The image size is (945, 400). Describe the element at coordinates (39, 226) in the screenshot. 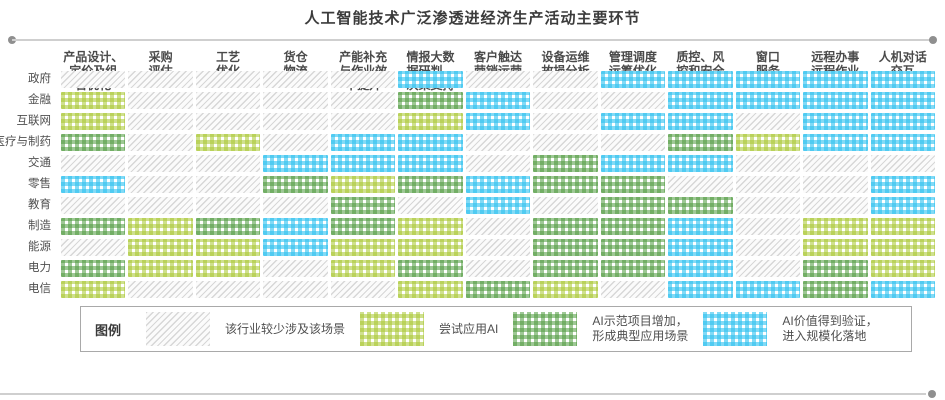

I see `row-label: 制造` at that location.